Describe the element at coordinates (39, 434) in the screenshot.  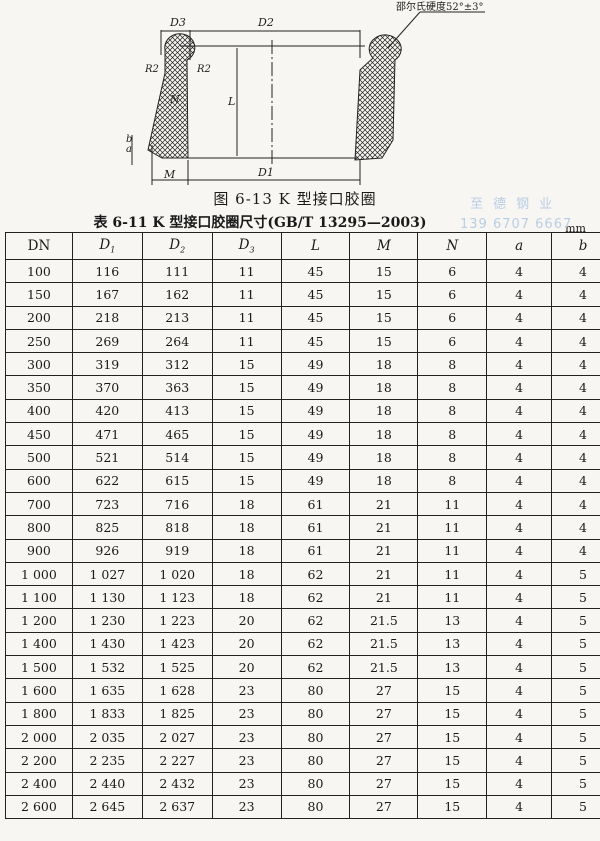
I see `table-cell: 450` at that location.